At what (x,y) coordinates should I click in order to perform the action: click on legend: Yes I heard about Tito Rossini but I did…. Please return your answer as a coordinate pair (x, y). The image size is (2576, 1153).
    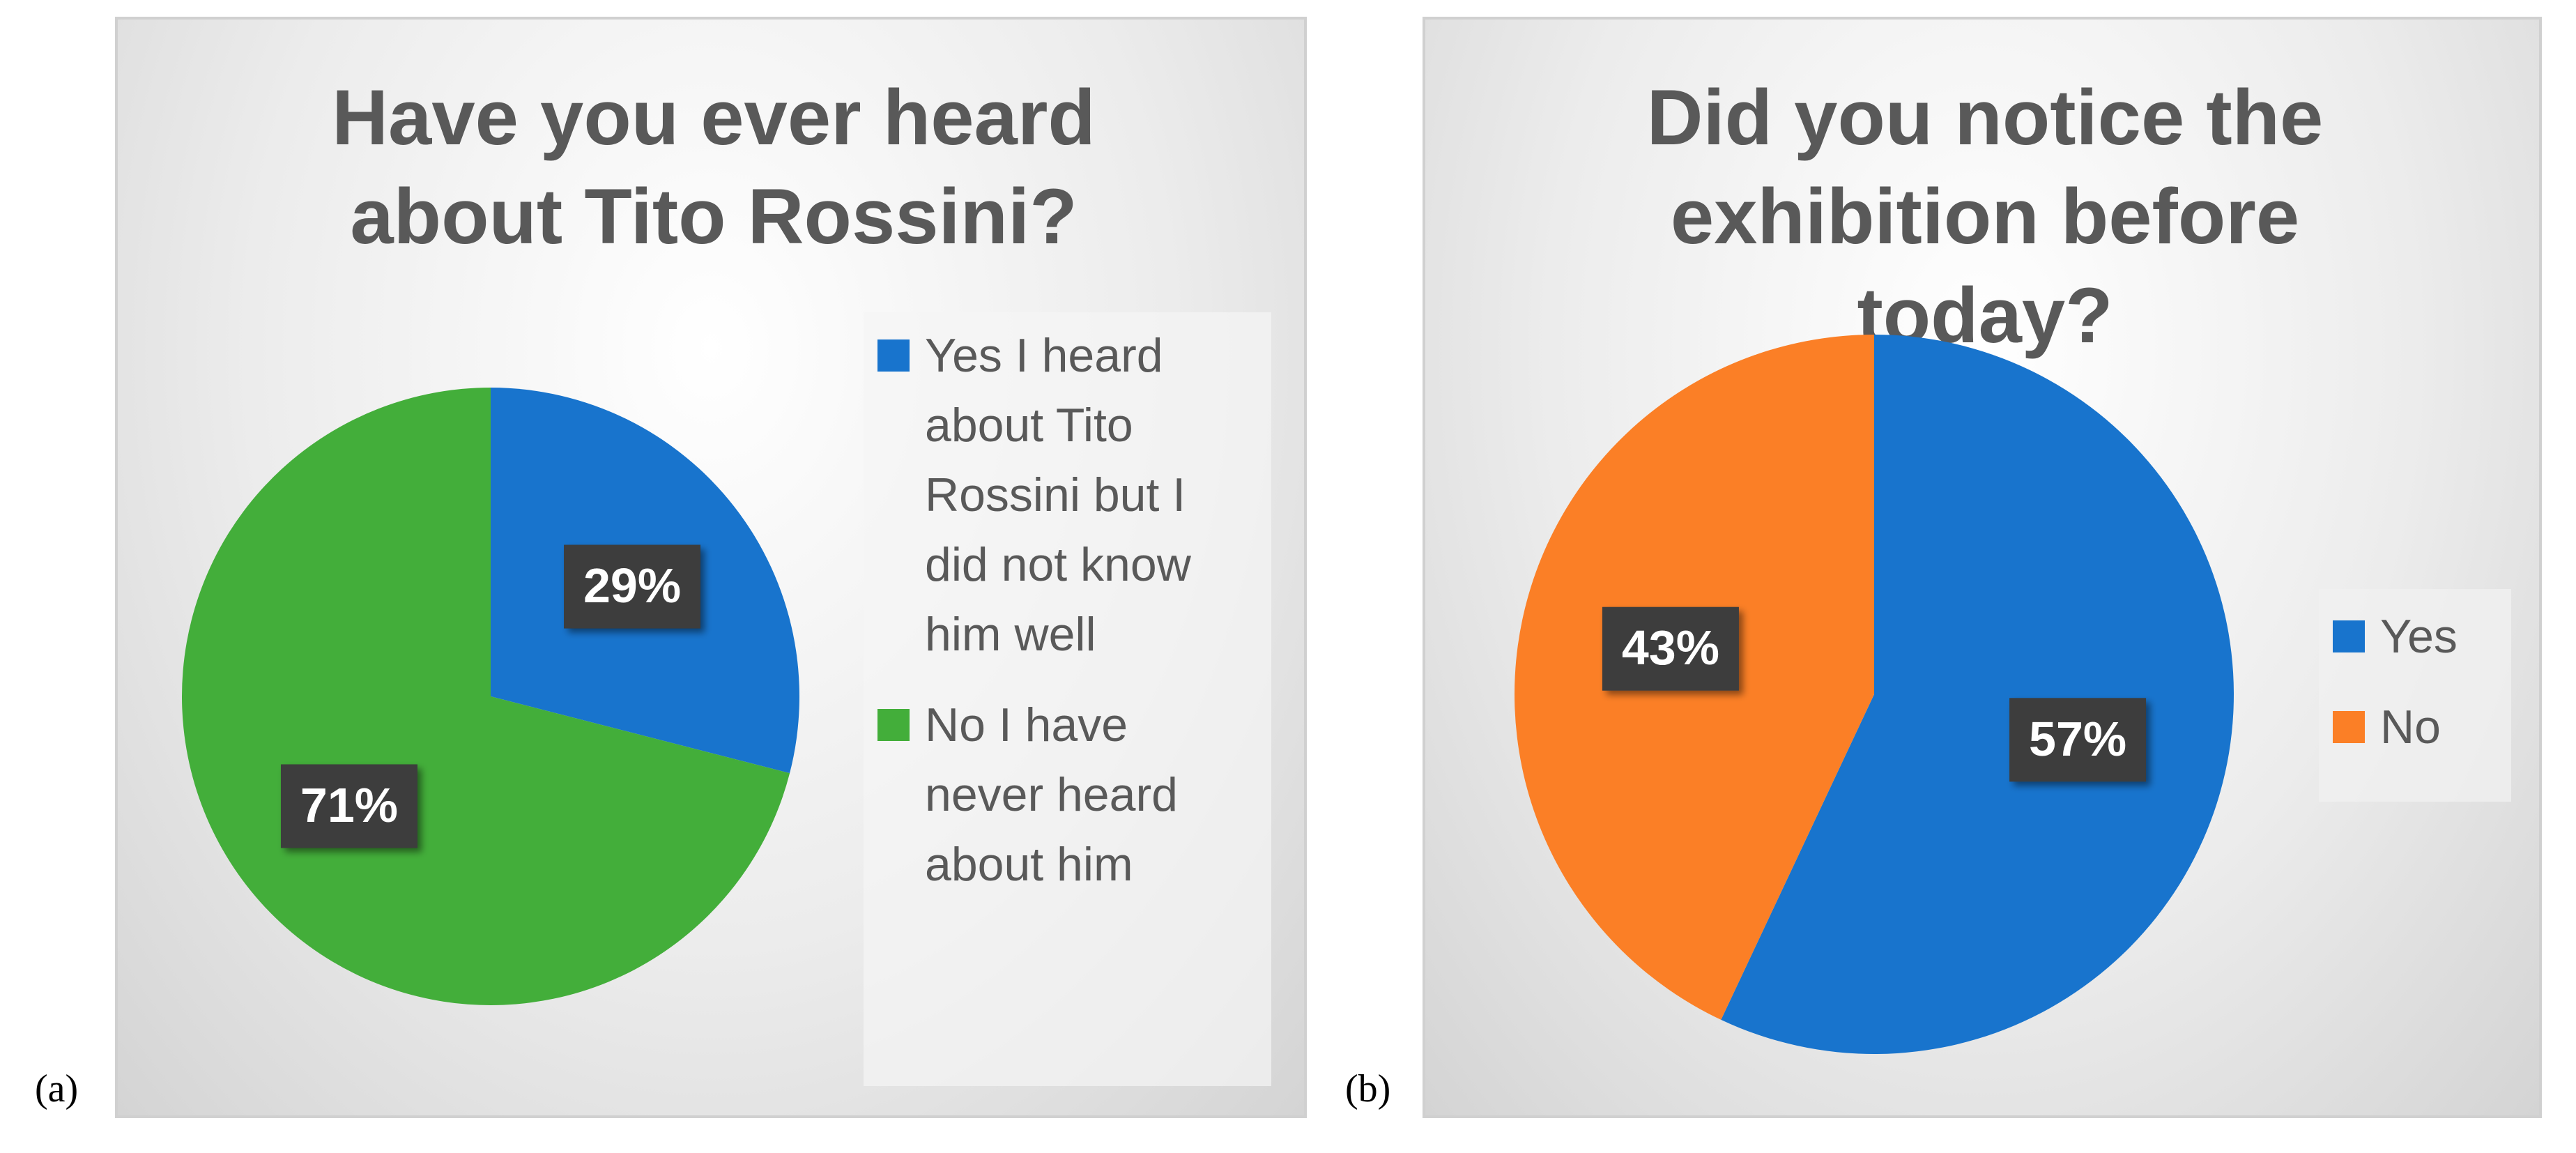
    Looking at the image, I should click on (1067, 699).